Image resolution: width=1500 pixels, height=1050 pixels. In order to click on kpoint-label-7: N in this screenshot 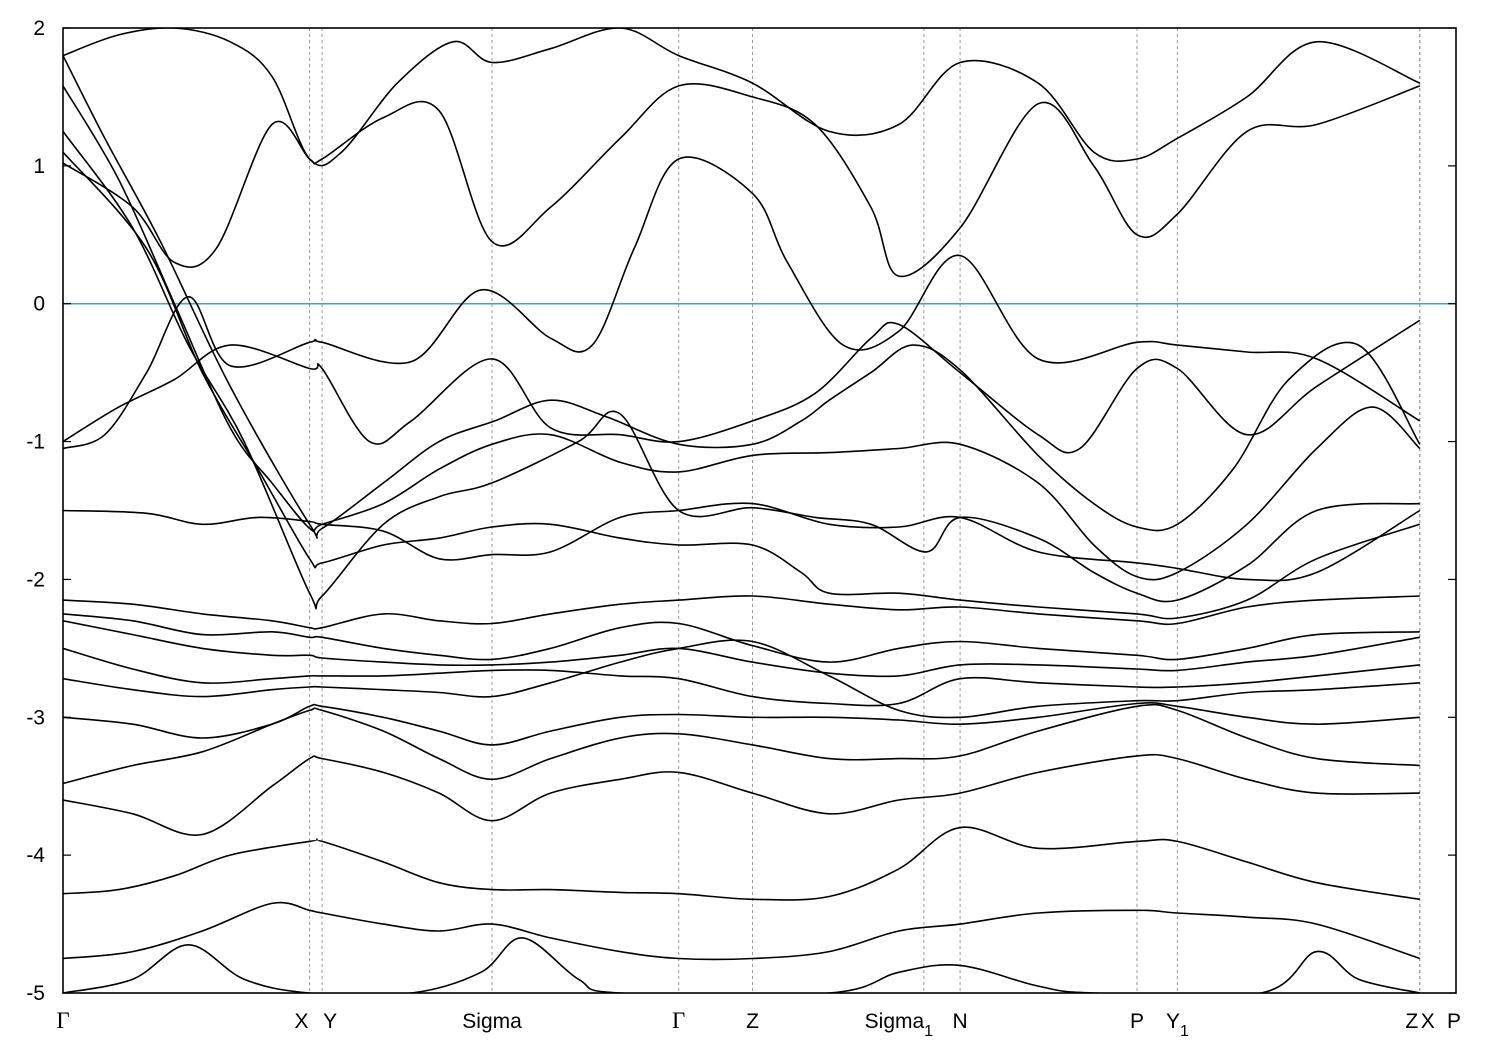, I will do `click(960, 1021)`.